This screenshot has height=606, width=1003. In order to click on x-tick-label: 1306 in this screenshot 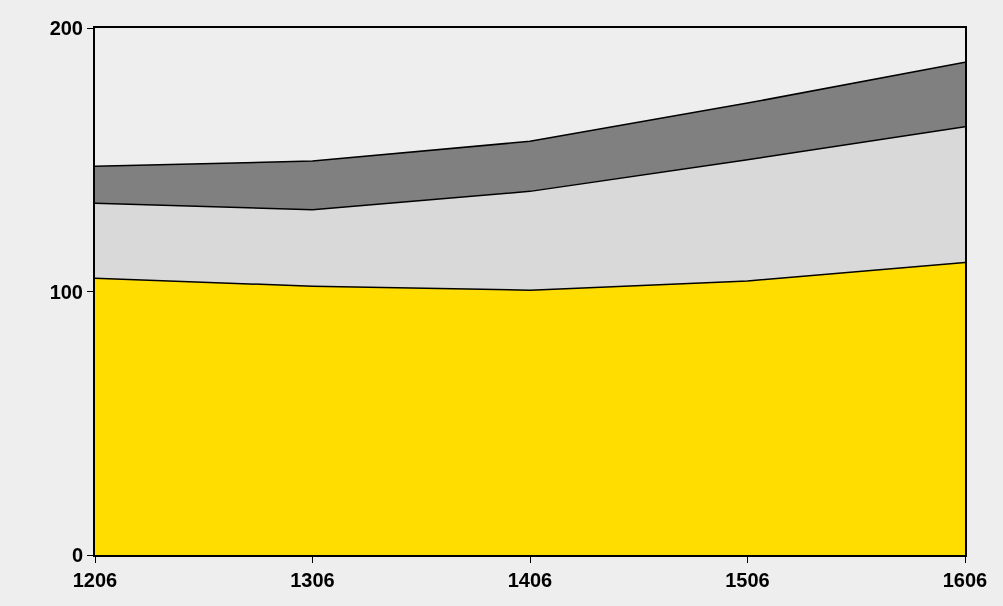, I will do `click(312, 580)`.